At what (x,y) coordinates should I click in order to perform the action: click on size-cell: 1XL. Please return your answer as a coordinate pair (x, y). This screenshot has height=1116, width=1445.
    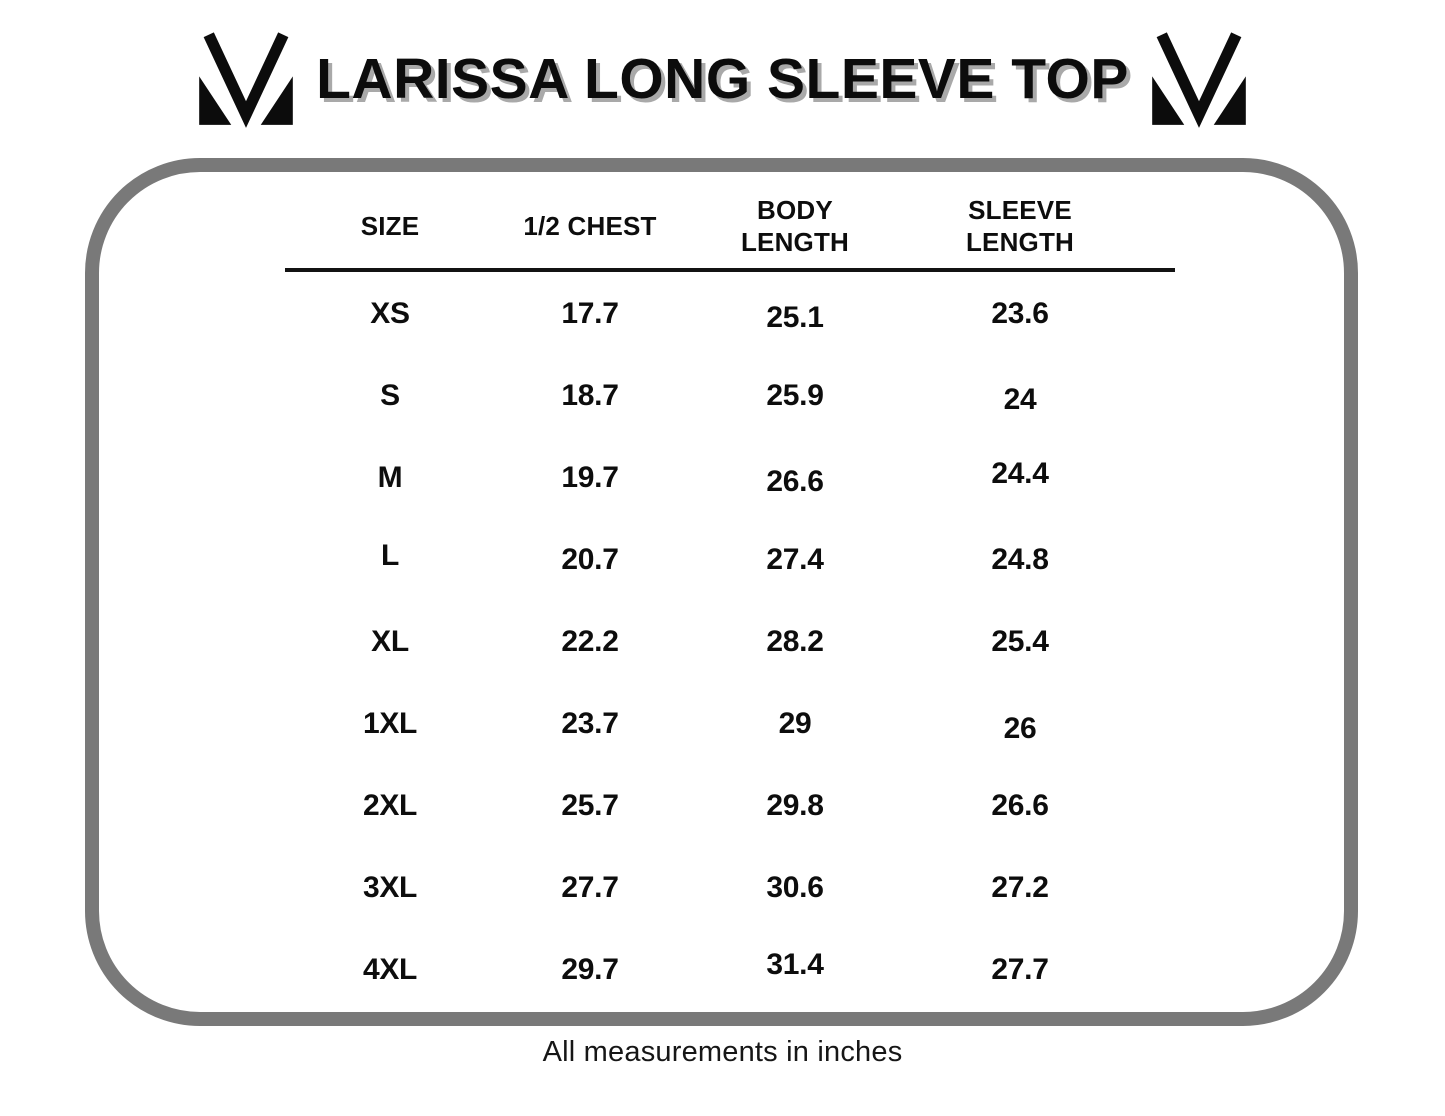
    Looking at the image, I should click on (390, 723).